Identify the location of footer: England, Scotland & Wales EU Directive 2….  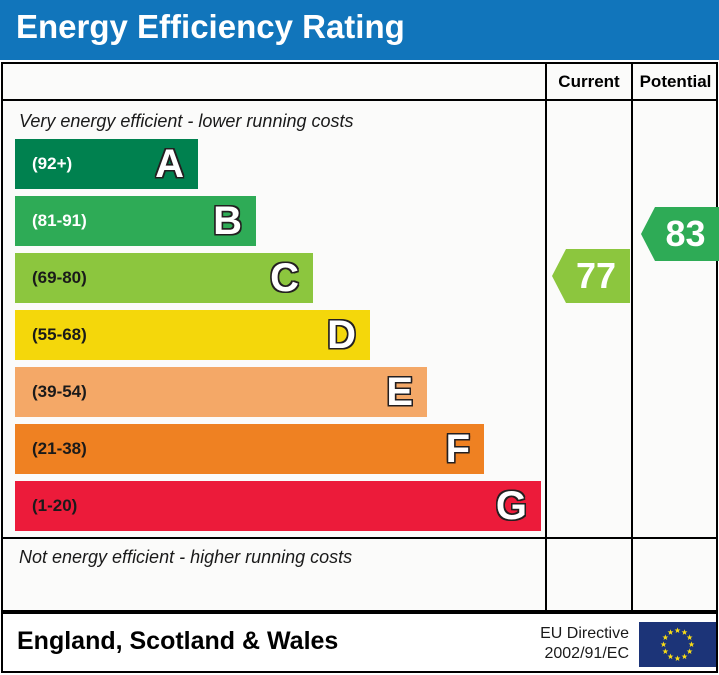
(359, 642).